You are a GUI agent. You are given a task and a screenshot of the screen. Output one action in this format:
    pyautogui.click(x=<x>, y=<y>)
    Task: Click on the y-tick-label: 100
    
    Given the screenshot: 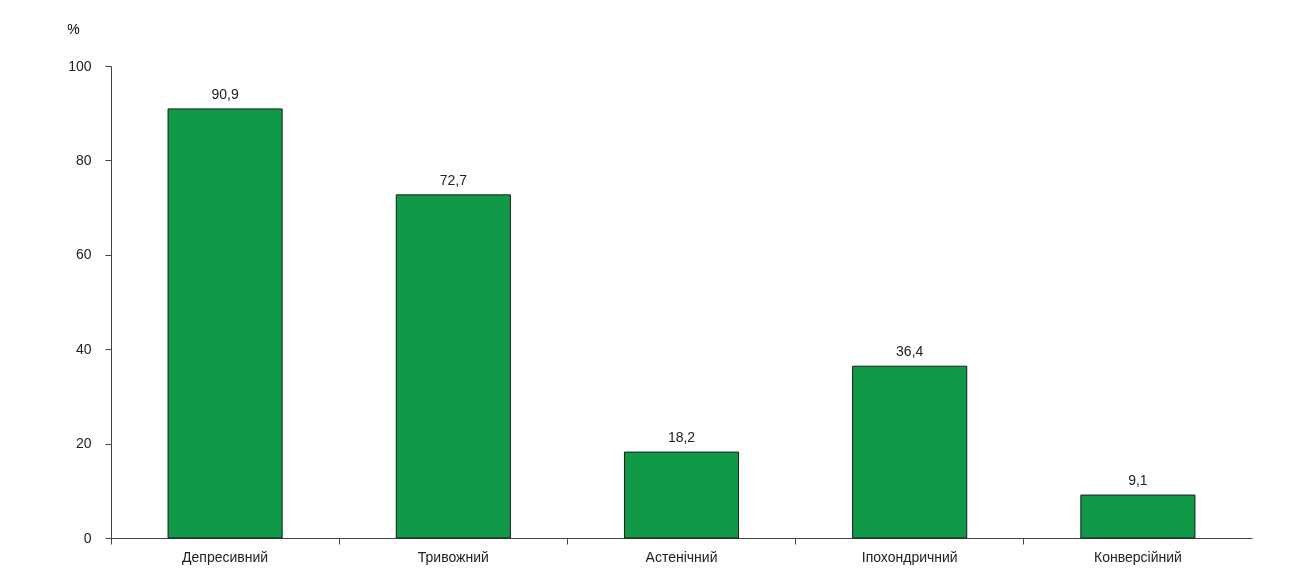 What is the action you would take?
    pyautogui.click(x=80, y=65)
    